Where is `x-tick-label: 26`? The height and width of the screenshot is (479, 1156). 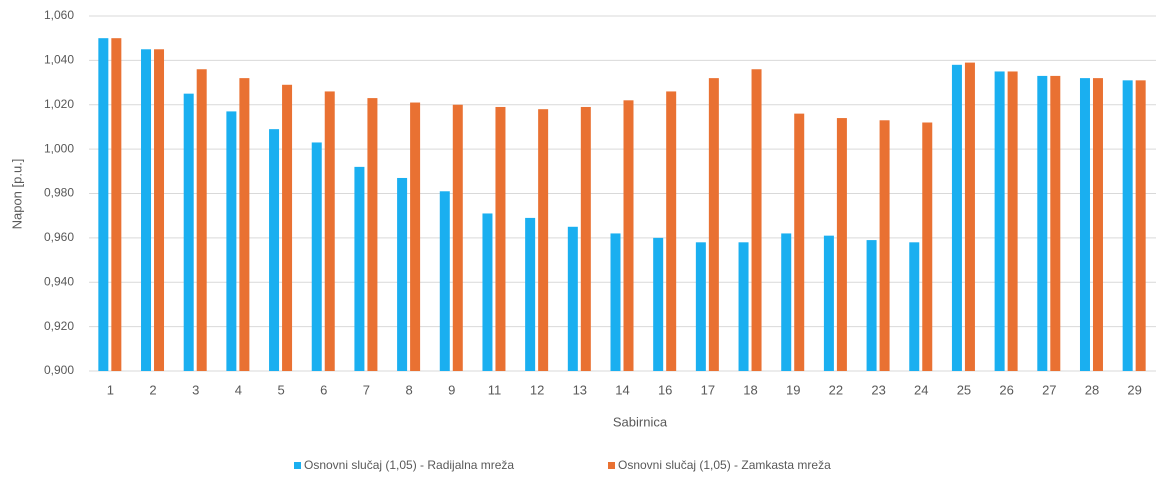
x-tick-label: 26 is located at coordinates (1006, 389).